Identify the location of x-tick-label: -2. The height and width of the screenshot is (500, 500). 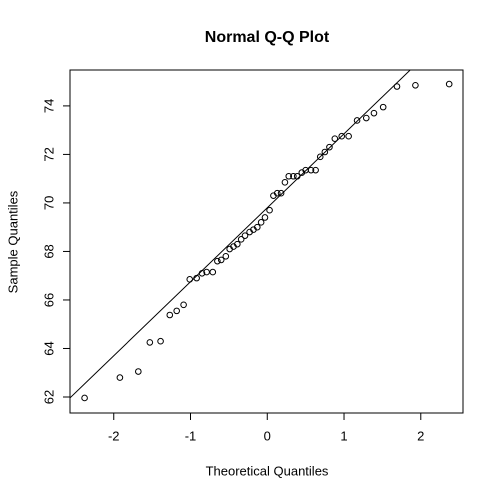
(114, 435).